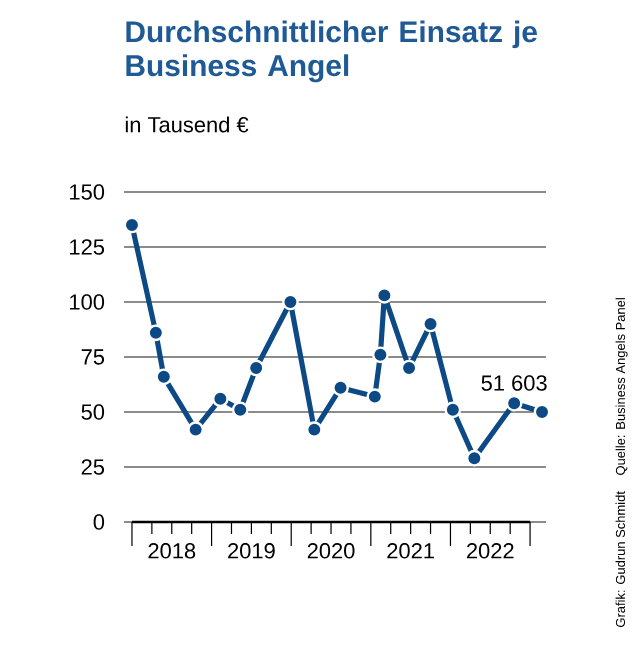  I want to click on x-tick-label: 2022, so click(490, 551).